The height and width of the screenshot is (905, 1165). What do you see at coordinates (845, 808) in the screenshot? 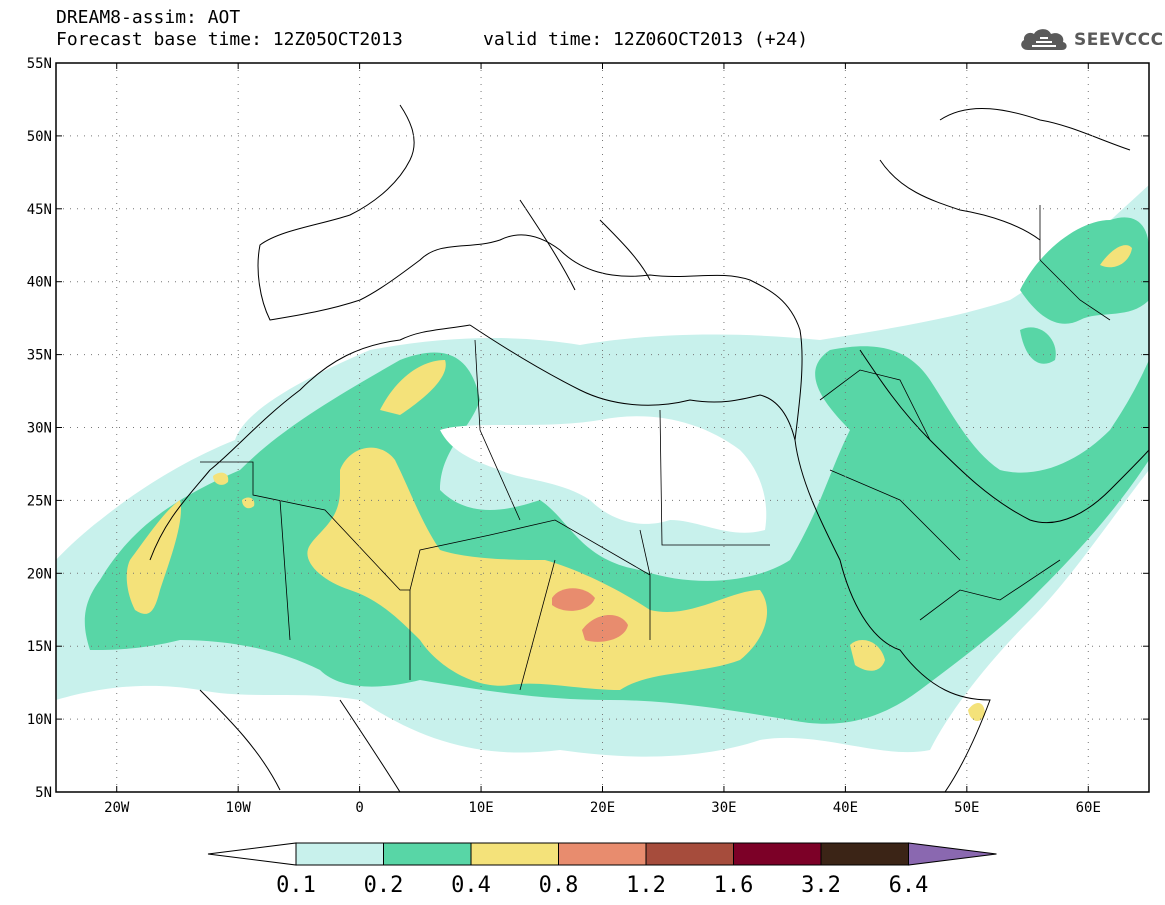
I see `lon-tick-label: 40E` at bounding box center [845, 808].